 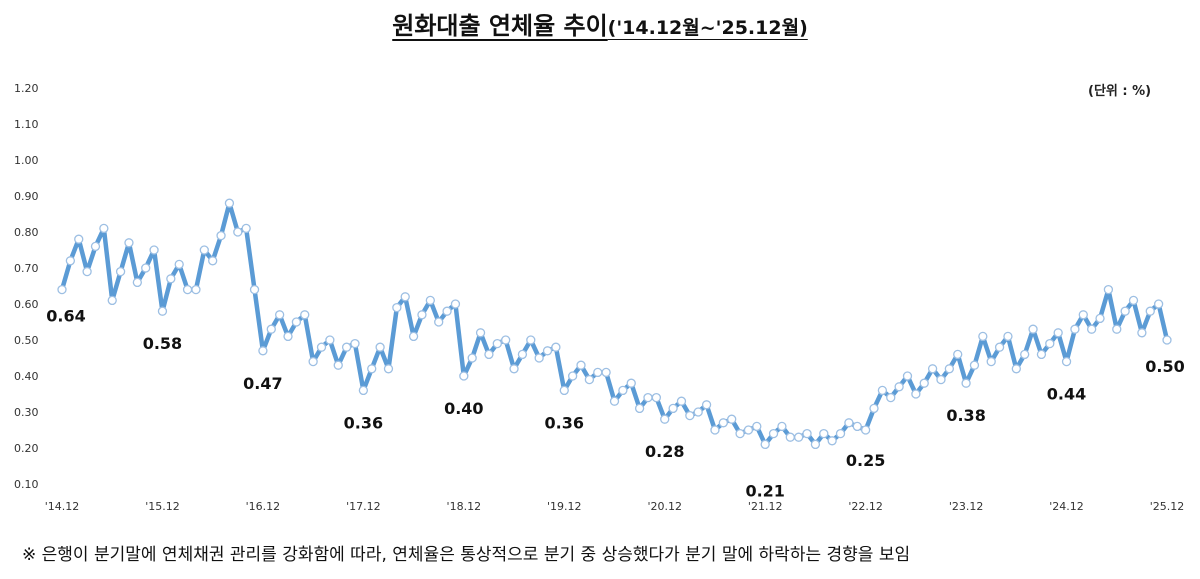 I want to click on x-tick-label: '22.12, so click(x=865, y=506).